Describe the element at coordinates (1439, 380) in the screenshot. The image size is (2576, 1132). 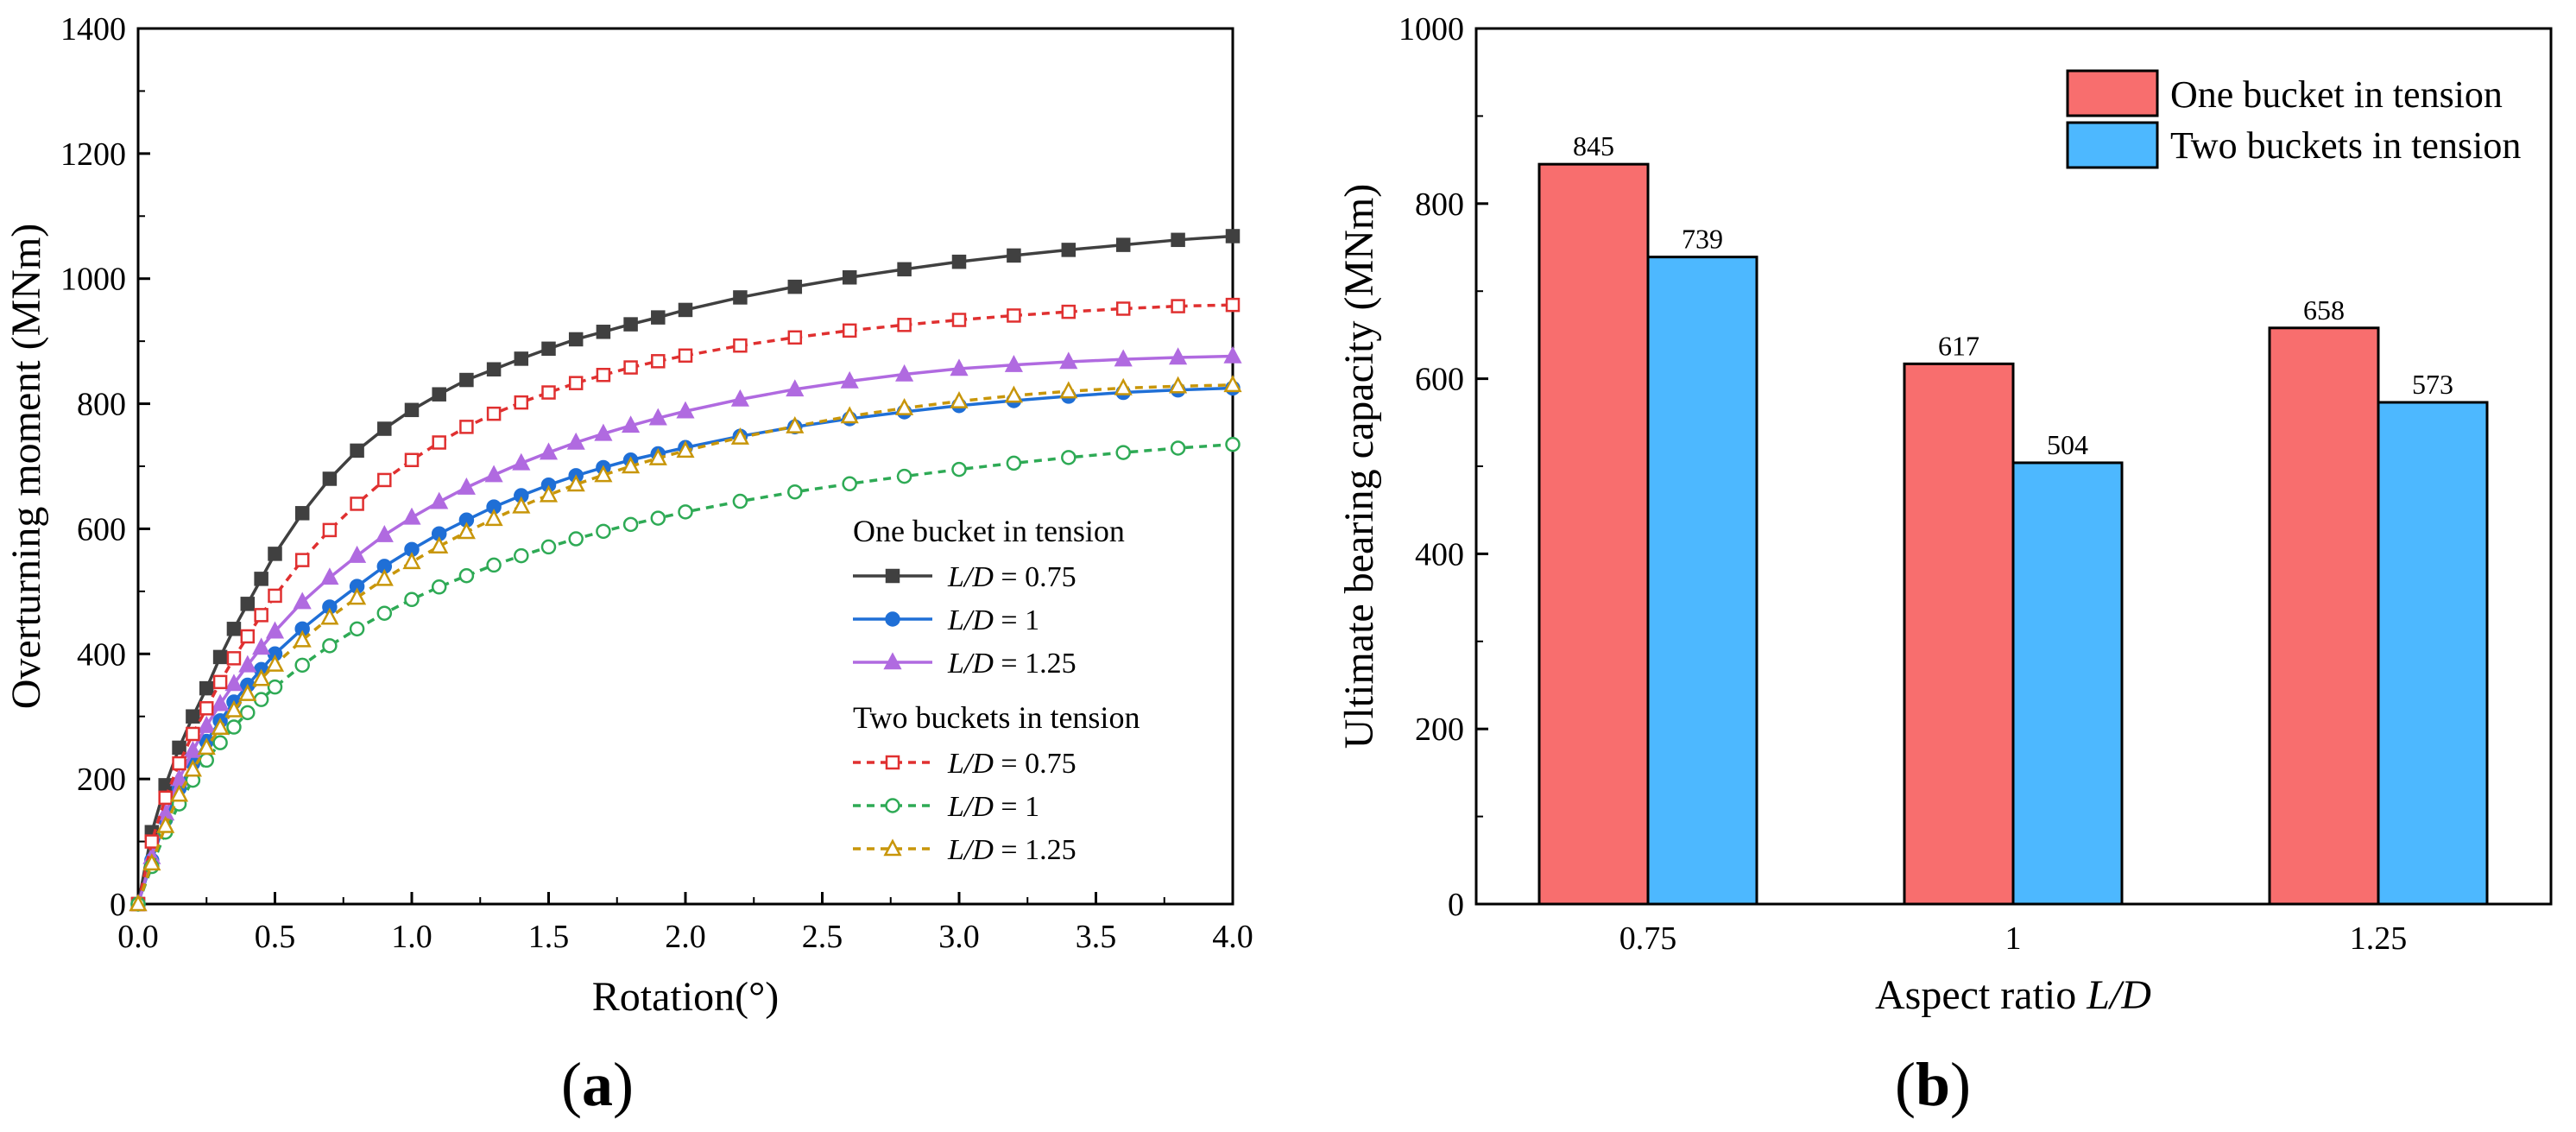
I see `y-tick-label-b: 600` at that location.